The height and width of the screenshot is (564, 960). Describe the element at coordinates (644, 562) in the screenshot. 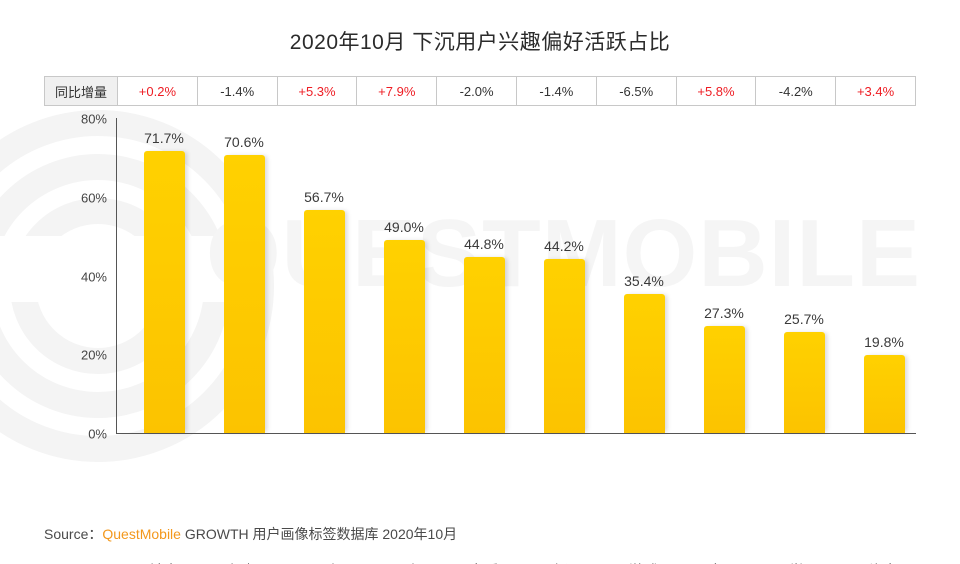

I see `x-category-label: 游戏` at that location.